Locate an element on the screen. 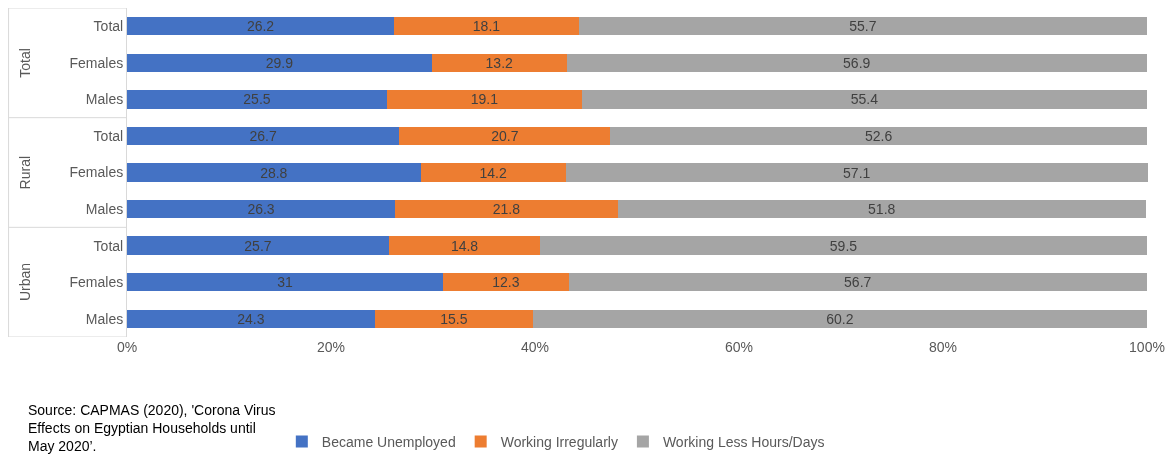 Image resolution: width=1176 pixels, height=466 pixels. data-label: 14.2 is located at coordinates (493, 172).